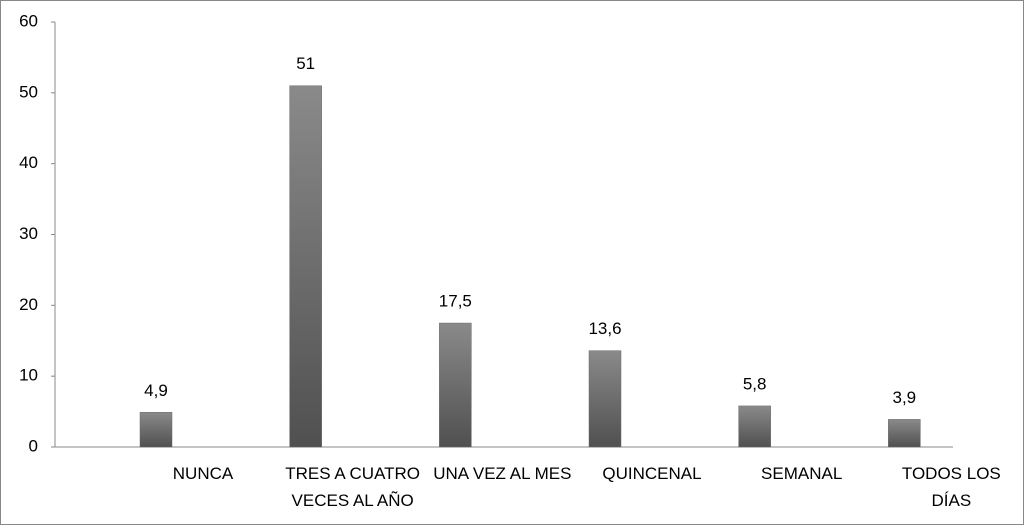 This screenshot has height=525, width=1024. Describe the element at coordinates (33, 445) in the screenshot. I see `y-tick-label: 0` at that location.